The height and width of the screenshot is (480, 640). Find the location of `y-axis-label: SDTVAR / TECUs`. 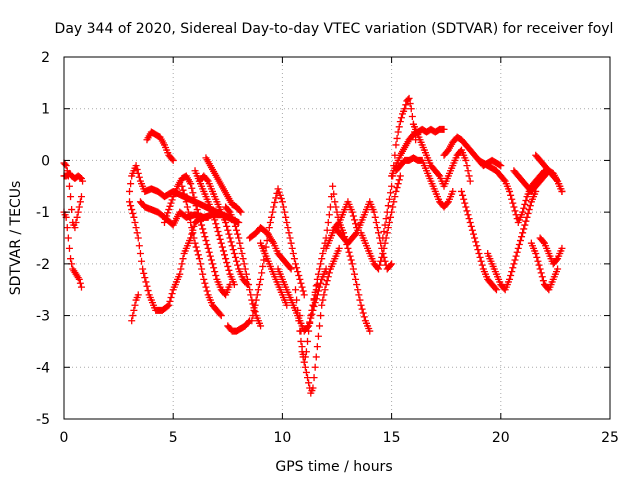

y-axis-label: SDTVAR / TECUs is located at coordinates (16, 238).